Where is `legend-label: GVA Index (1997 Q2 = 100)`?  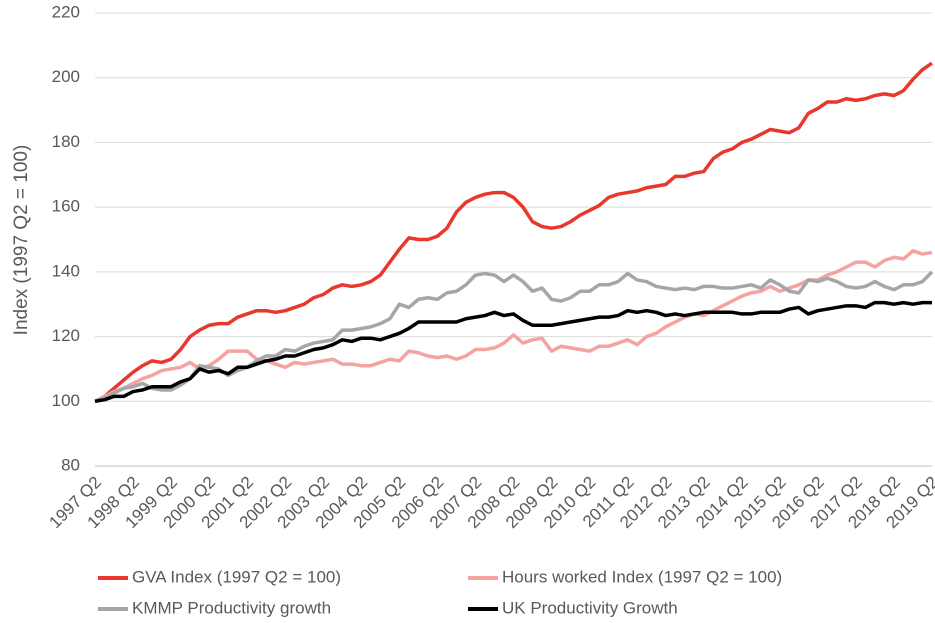
legend-label: GVA Index (1997 Q2 = 100) is located at coordinates (236, 576).